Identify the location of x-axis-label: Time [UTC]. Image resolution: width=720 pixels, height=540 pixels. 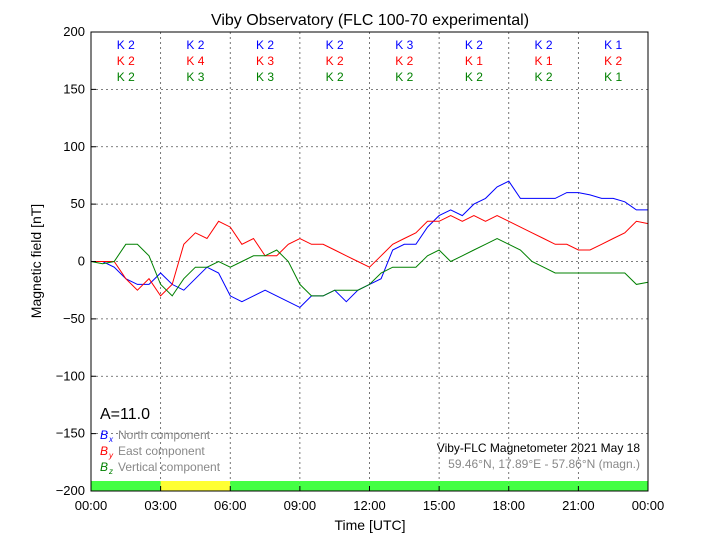
(369, 525).